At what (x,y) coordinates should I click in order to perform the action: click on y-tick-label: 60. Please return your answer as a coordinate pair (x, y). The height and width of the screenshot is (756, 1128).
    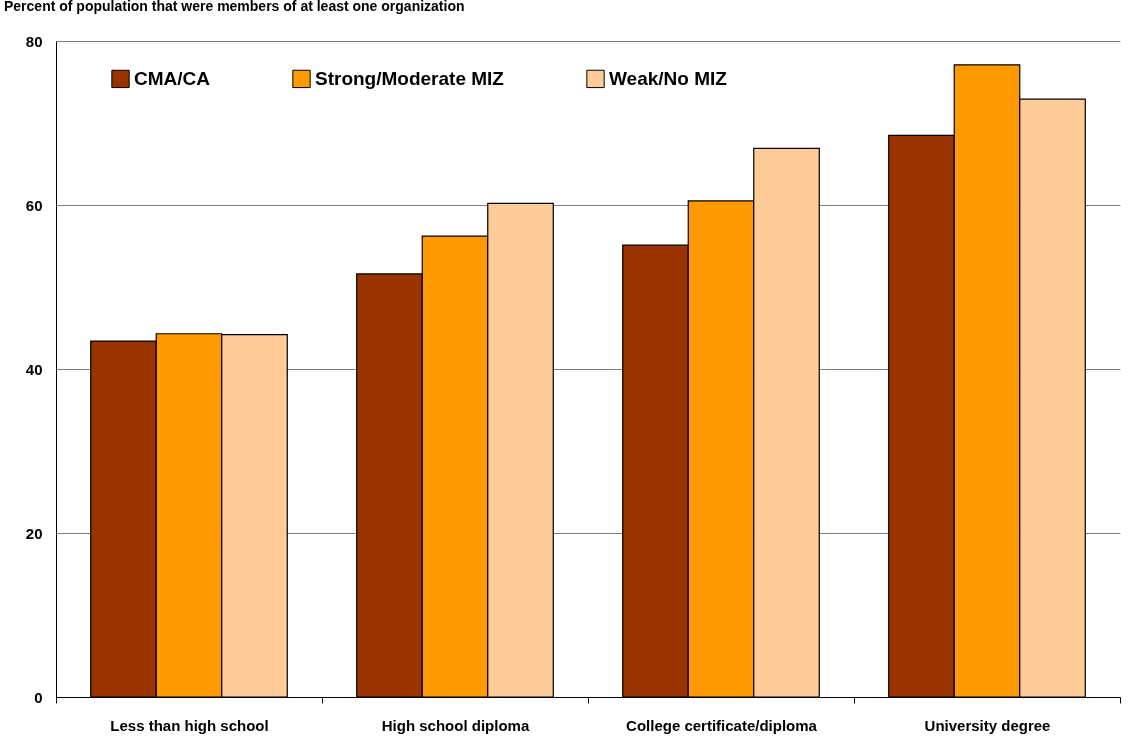
    Looking at the image, I should click on (34, 205).